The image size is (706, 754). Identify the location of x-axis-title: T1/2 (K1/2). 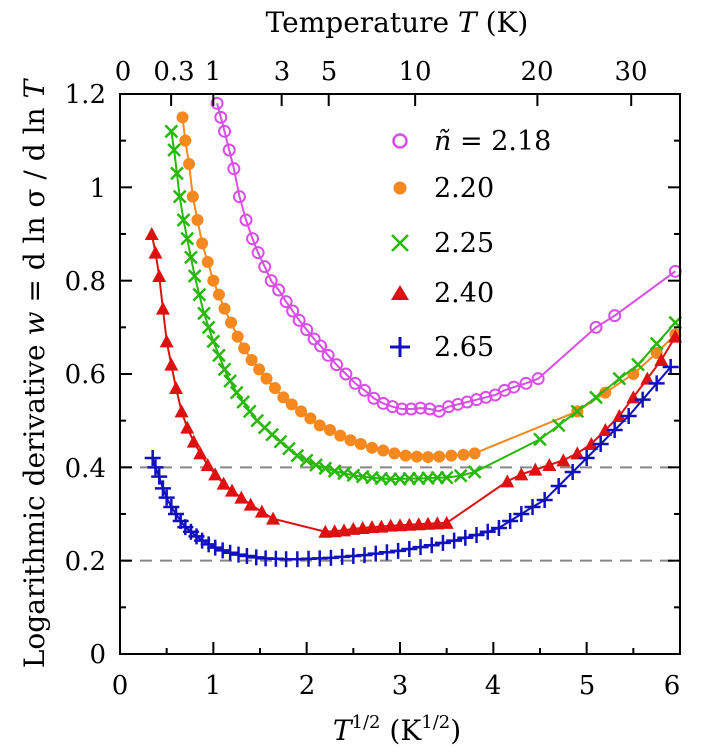
(397, 729).